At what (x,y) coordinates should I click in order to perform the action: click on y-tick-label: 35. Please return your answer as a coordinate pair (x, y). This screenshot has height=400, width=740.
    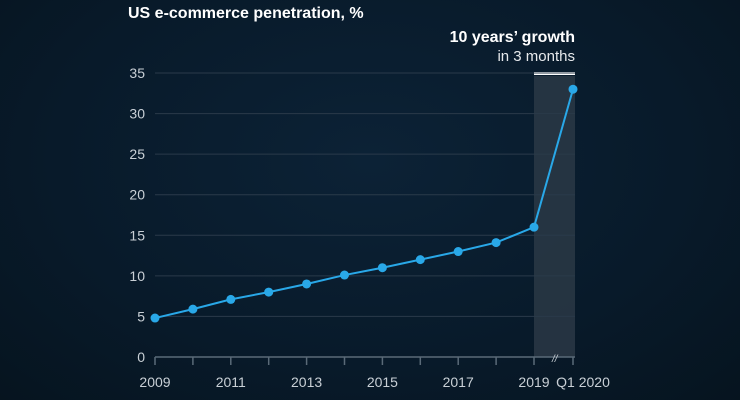
    Looking at the image, I should click on (137, 73).